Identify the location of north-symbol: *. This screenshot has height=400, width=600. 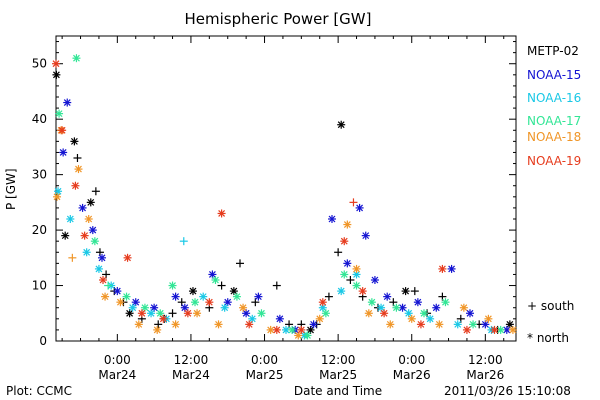
(530, 338).